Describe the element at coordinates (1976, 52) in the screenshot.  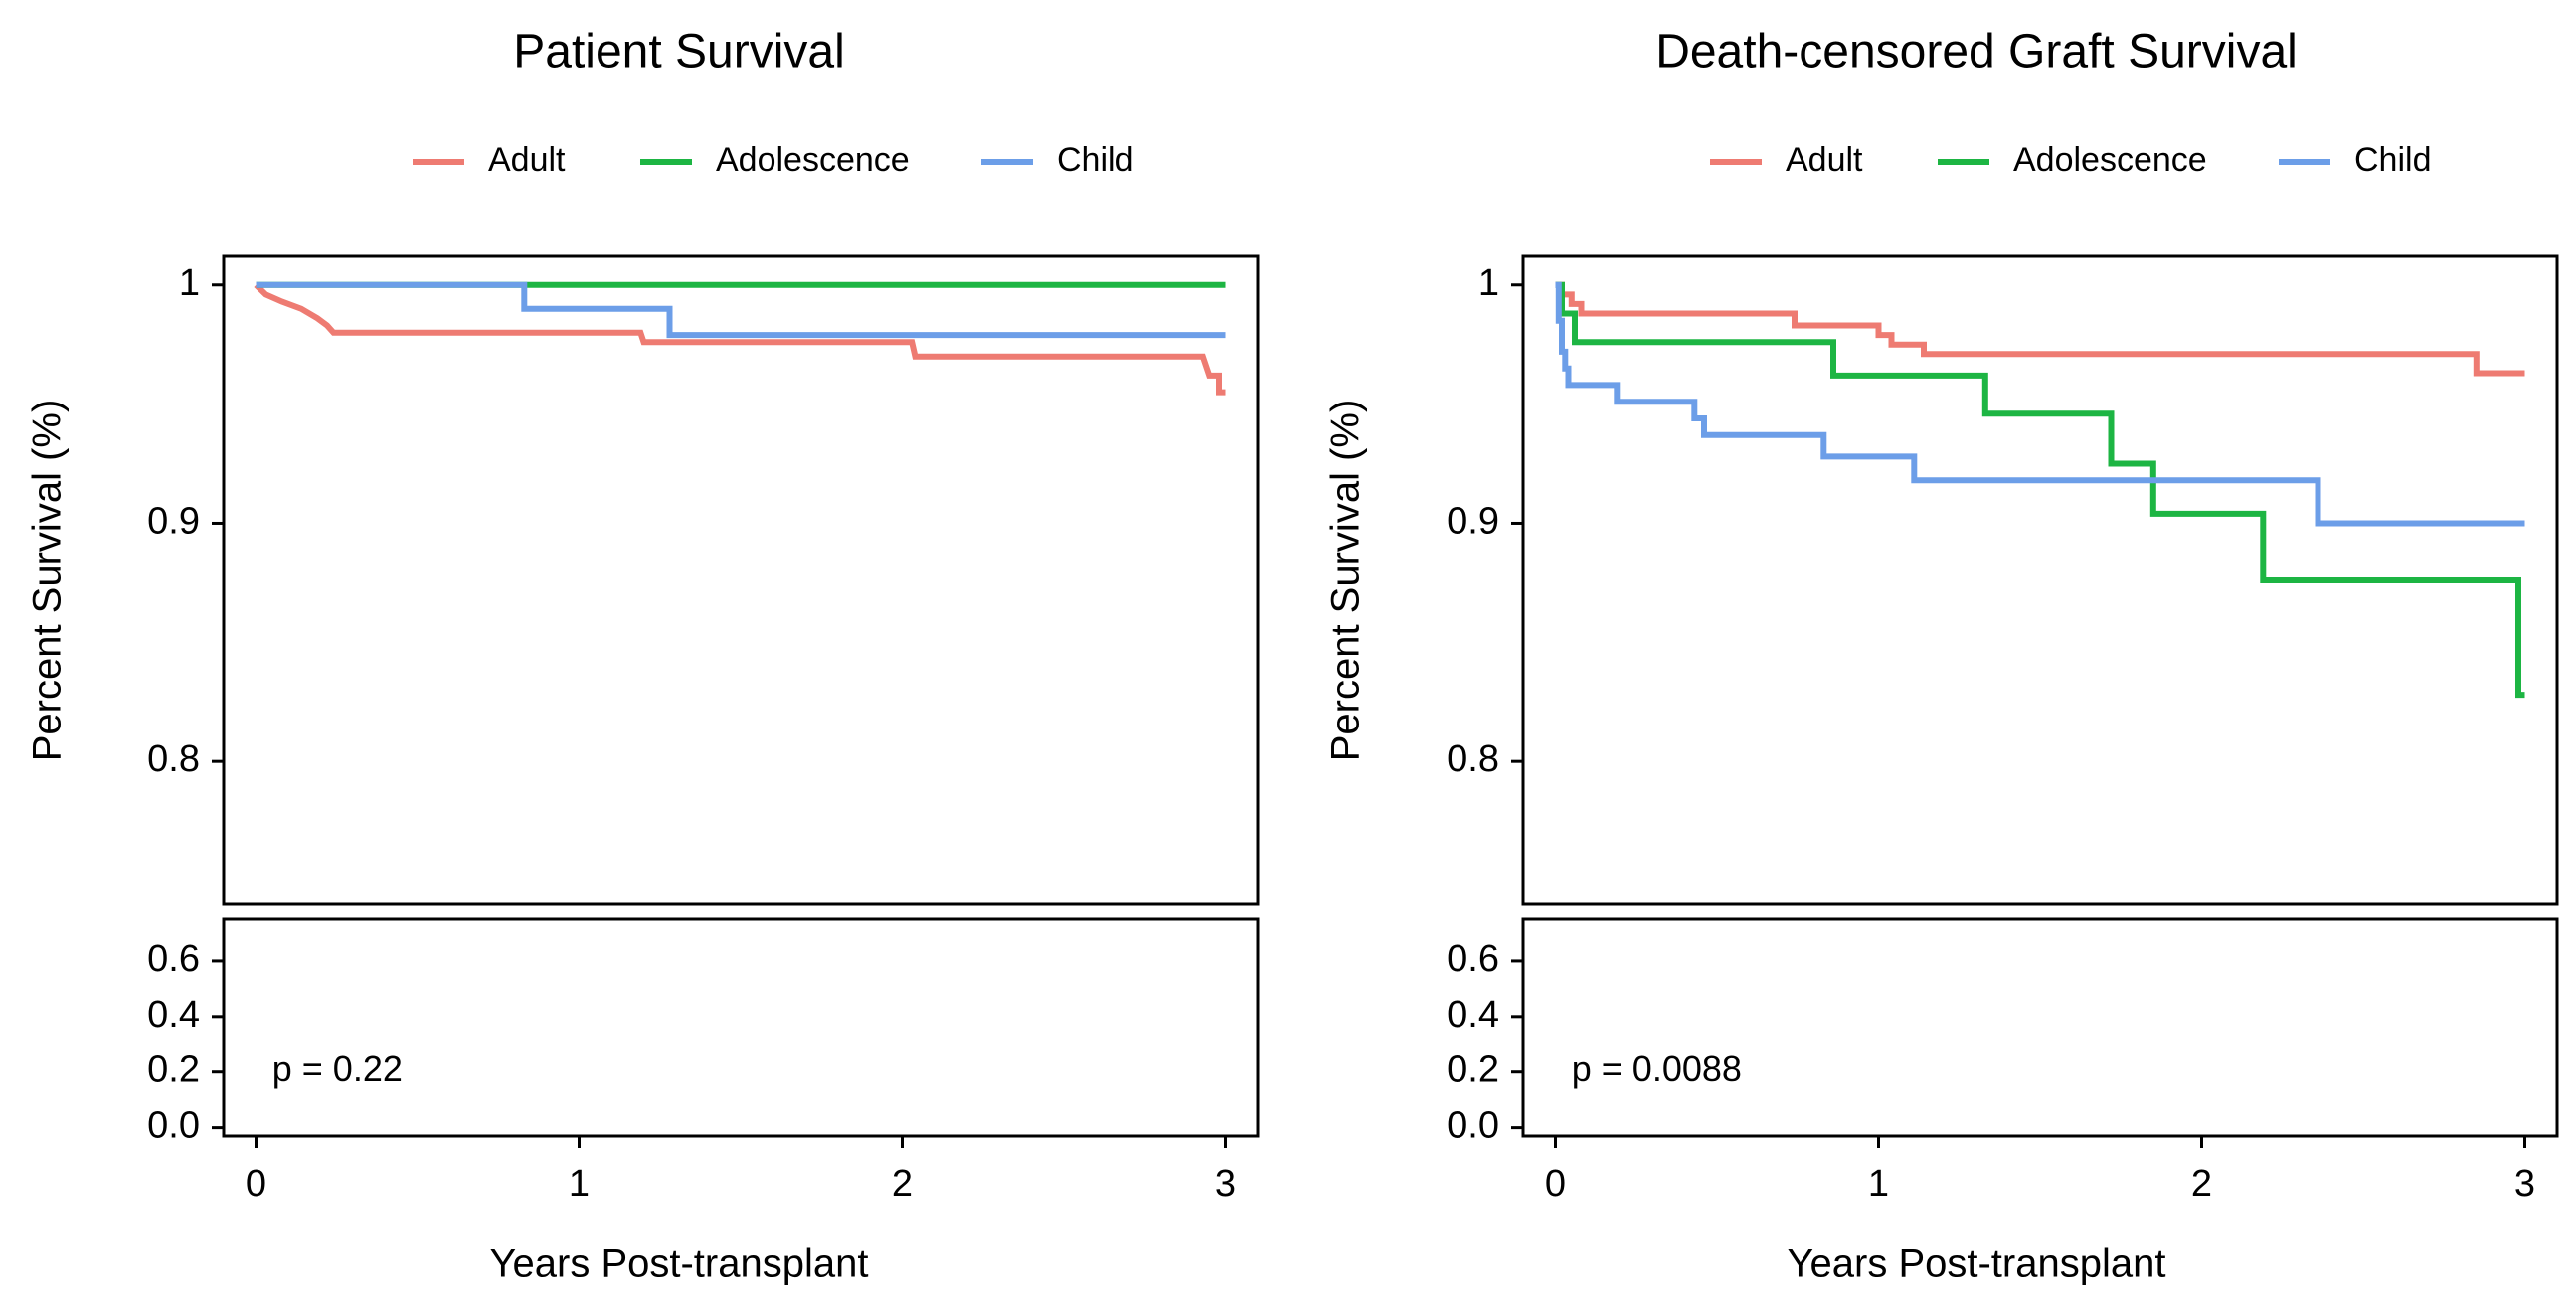
I see `chart-title: Death-censored Graft Survival` at that location.